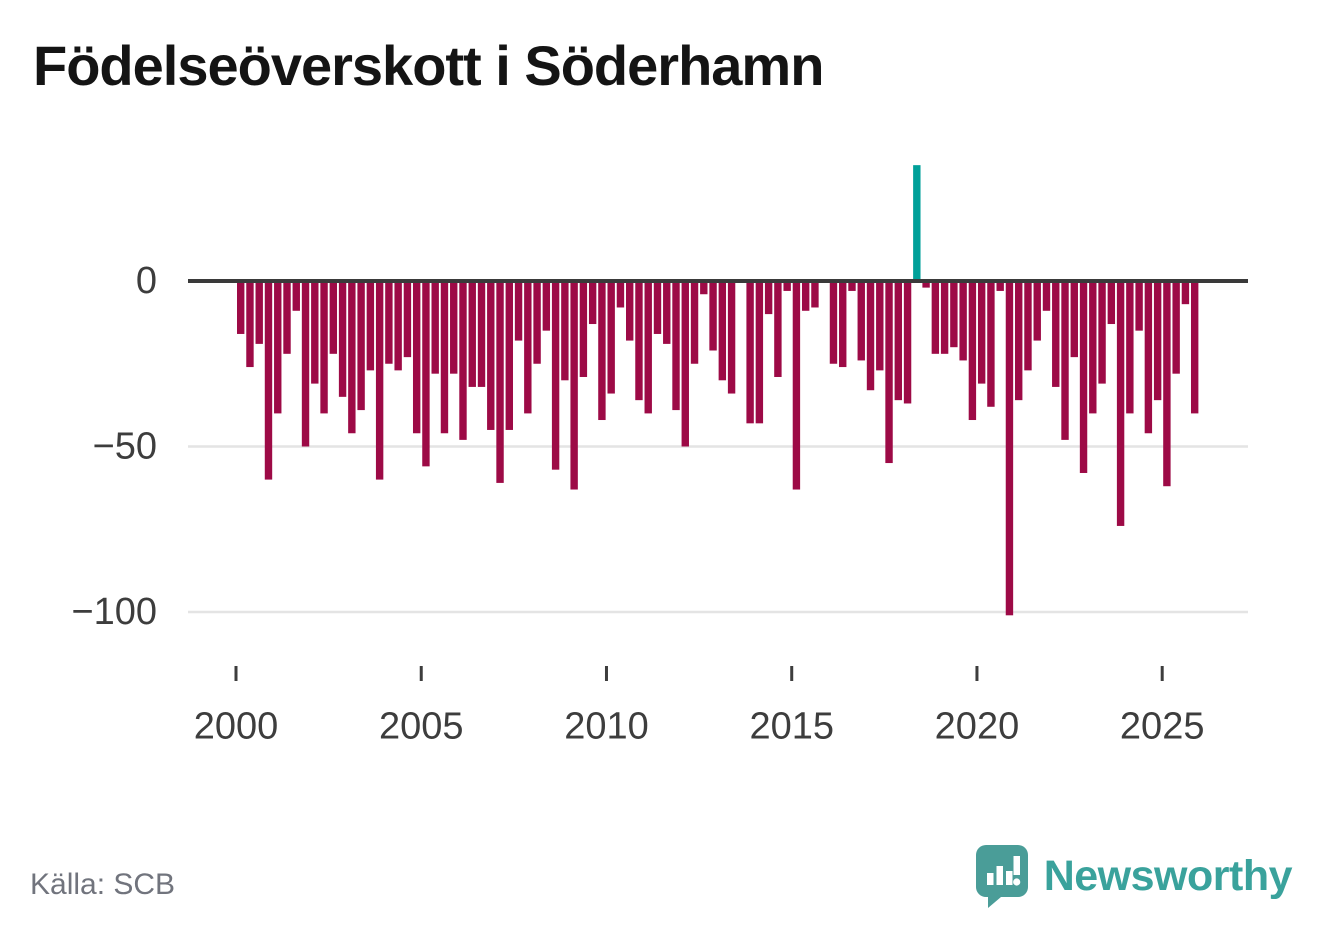  I want to click on bar-2003Q3, so click(370, 326).